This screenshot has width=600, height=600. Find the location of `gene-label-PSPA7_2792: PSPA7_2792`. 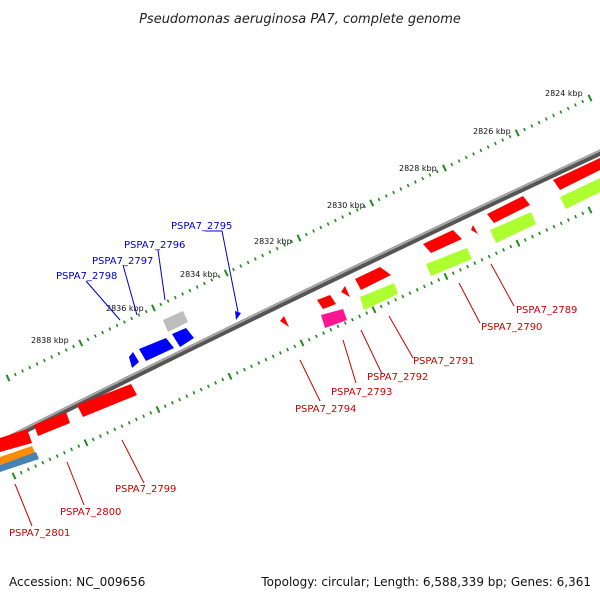

gene-label-PSPA7_2792: PSPA7_2792 is located at coordinates (397, 377).